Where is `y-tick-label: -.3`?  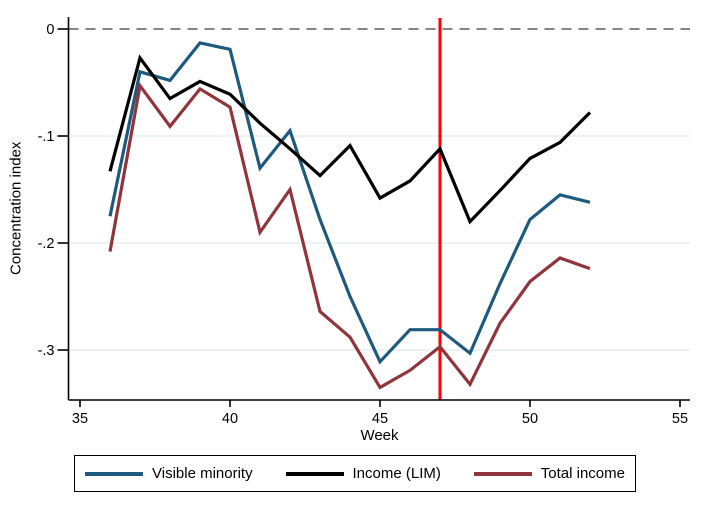
y-tick-label: -.3 is located at coordinates (46, 351).